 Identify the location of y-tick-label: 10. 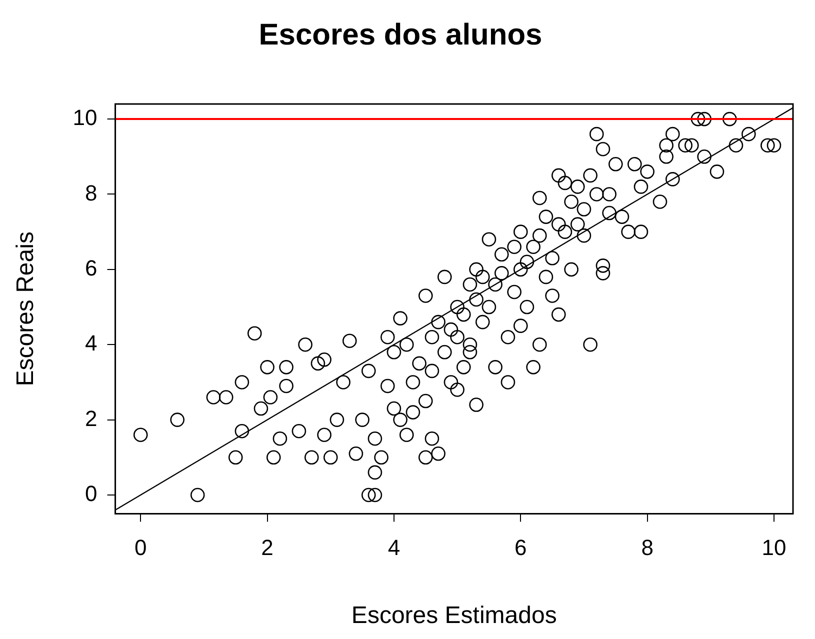
(85, 117).